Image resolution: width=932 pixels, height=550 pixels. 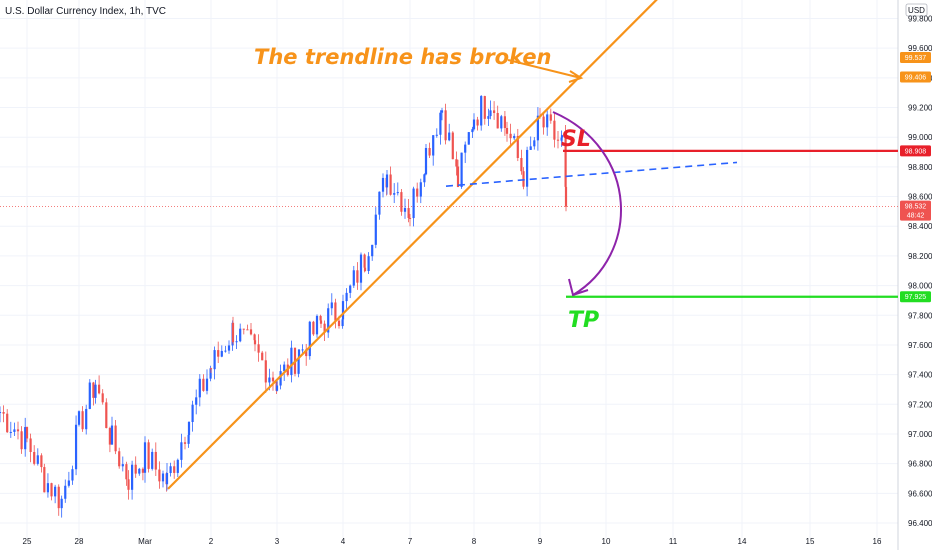 What do you see at coordinates (920, 404) in the screenshot?
I see `y-tick-label: 97.200` at bounding box center [920, 404].